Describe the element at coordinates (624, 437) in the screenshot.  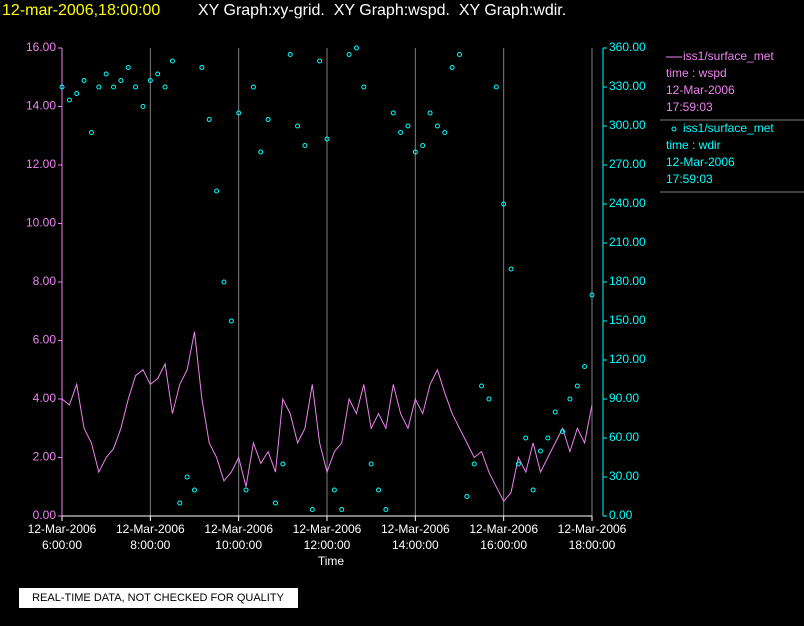
I see `y2-tick-label: 60.00` at that location.